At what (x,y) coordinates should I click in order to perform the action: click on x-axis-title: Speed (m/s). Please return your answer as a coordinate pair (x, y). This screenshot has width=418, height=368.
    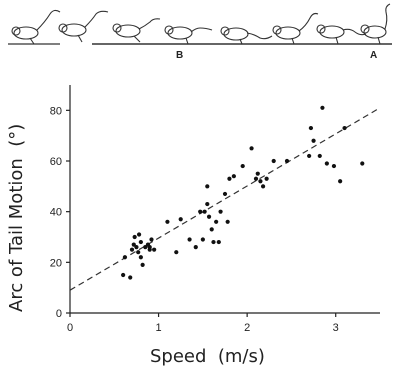
    Looking at the image, I should click on (207, 356).